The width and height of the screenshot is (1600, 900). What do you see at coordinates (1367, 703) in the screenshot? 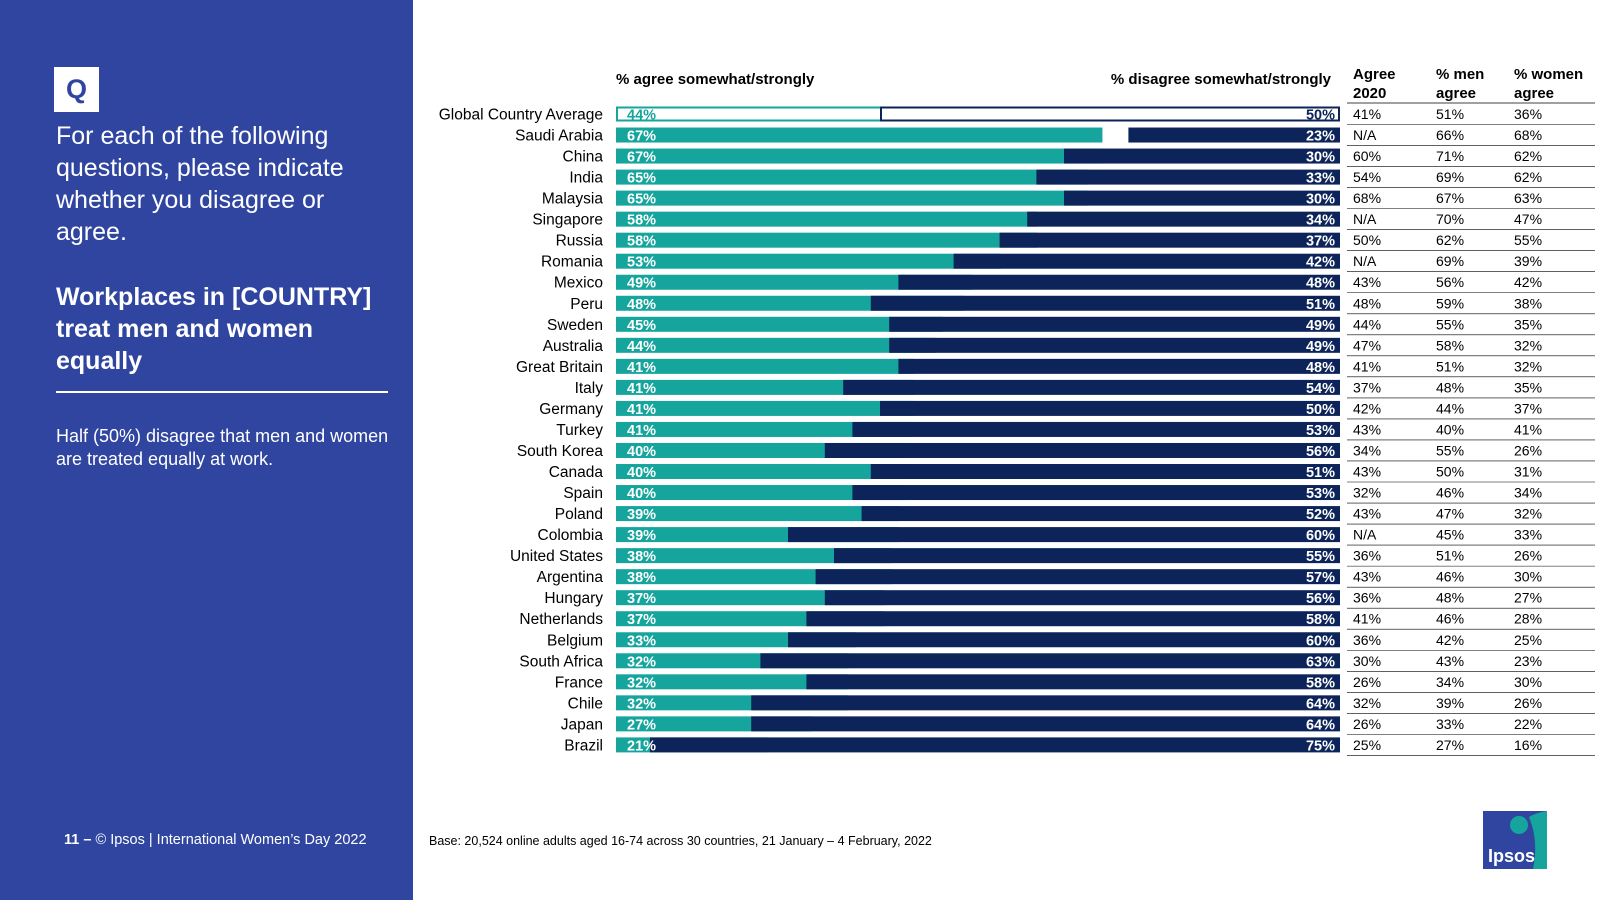
I see `cell-agree-2020: 32%` at bounding box center [1367, 703].